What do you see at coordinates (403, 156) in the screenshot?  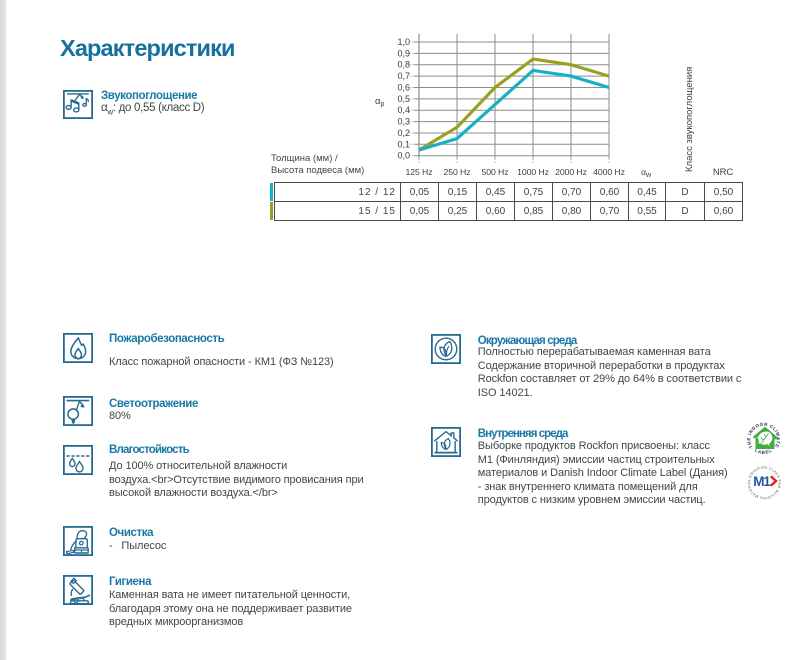 I see `svg-text: 0,0` at bounding box center [403, 156].